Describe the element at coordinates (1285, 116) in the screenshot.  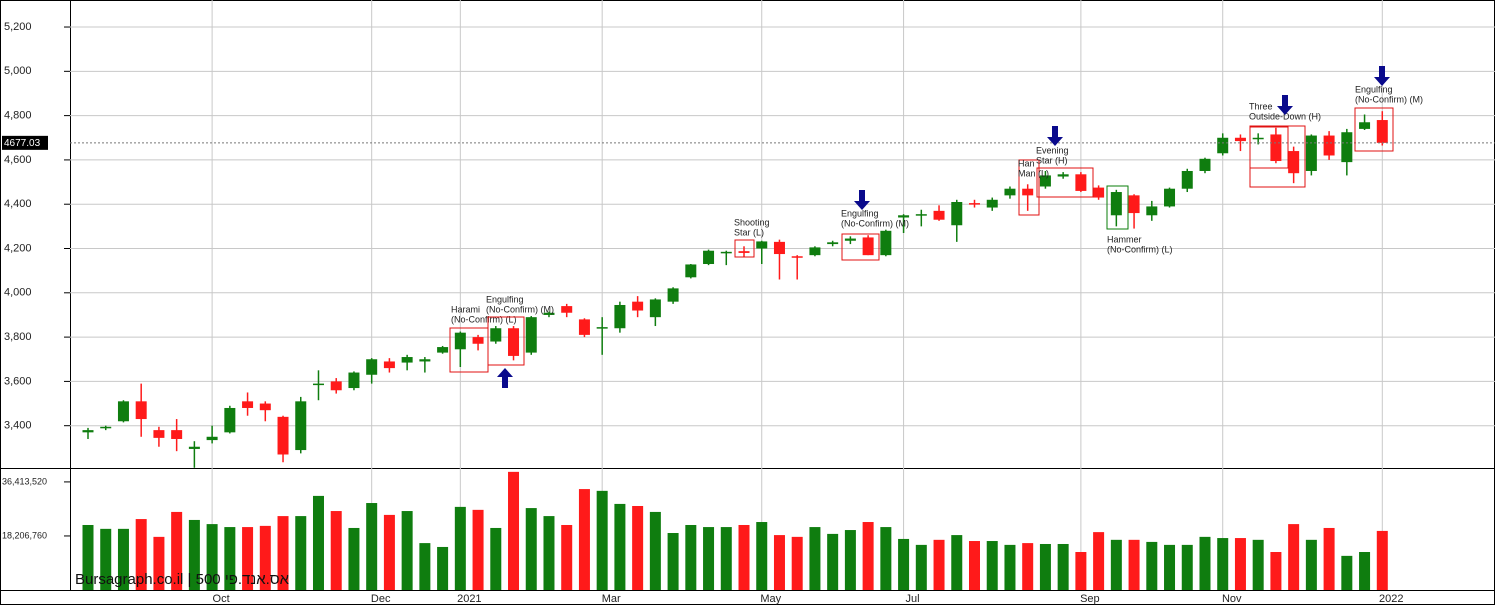
I see `pattern-label: Outside-Down (H)` at that location.